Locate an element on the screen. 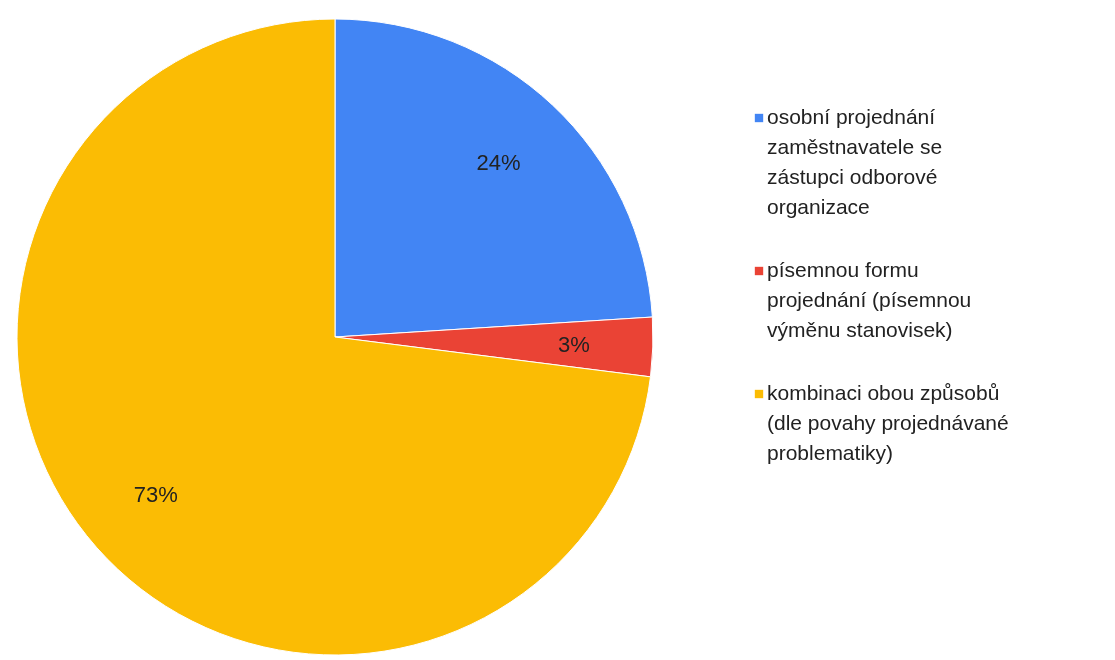  legend-label: kombinaci obou způsobů (dle povahy projednávané problematiky) is located at coordinates (888, 422).